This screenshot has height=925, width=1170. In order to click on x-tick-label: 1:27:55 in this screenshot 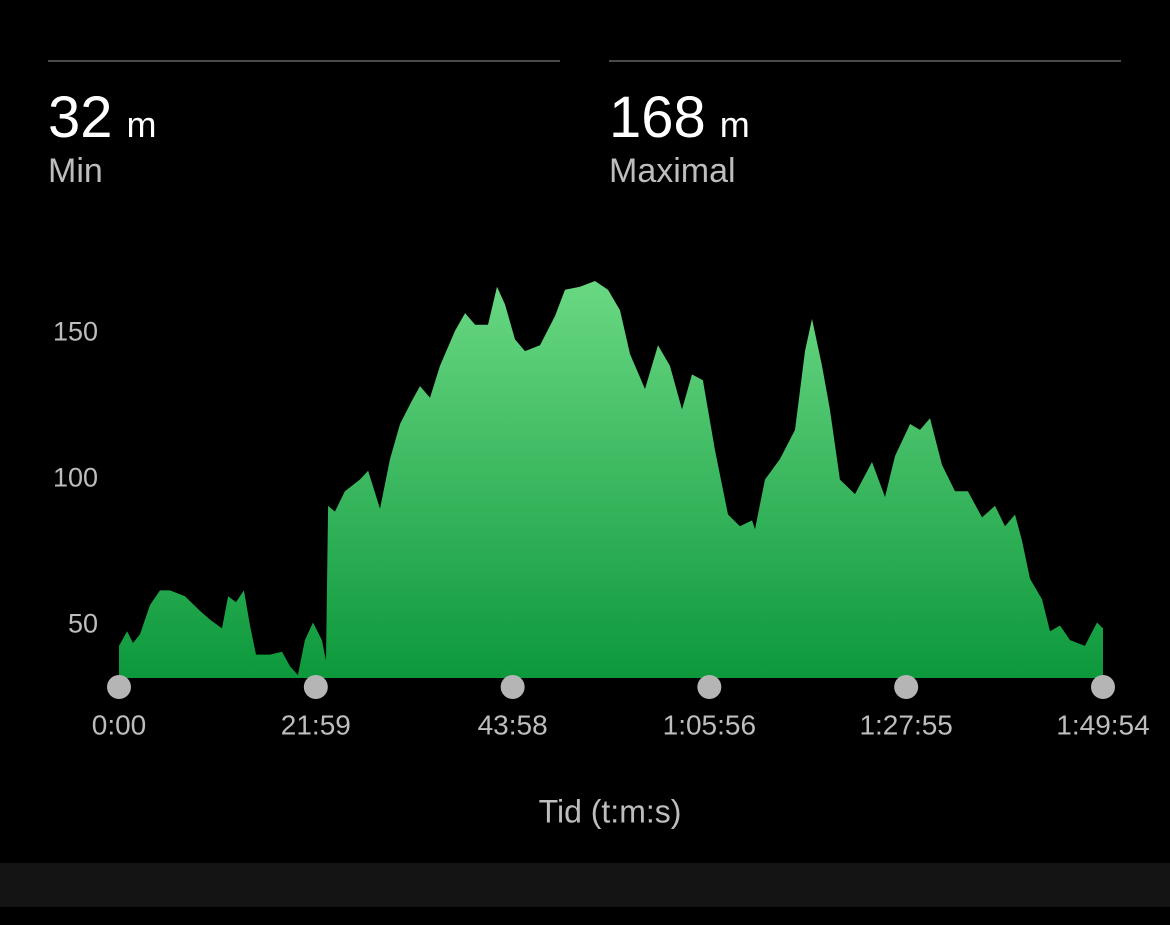, I will do `click(905, 724)`.